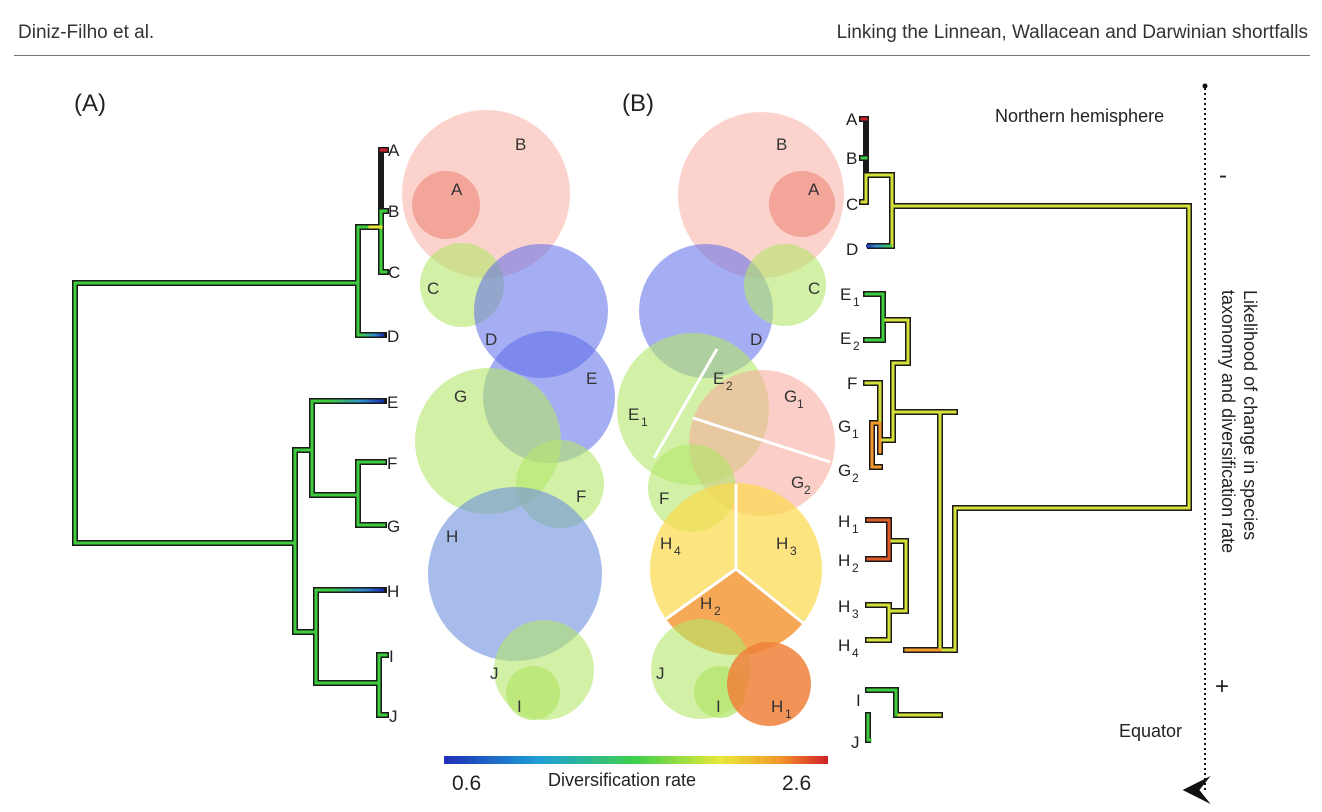 The image size is (1322, 812). I want to click on panel-a-label: (A), so click(90, 103).